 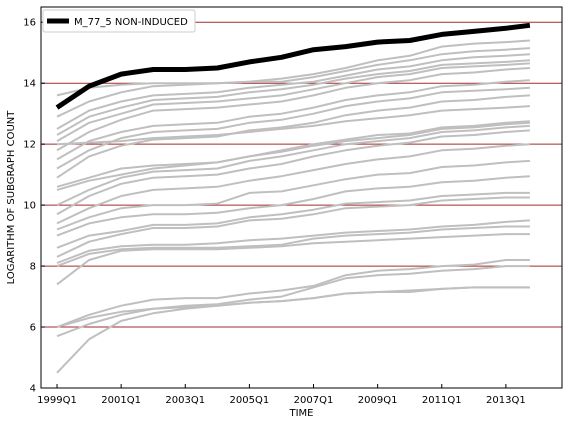 What do you see at coordinates (314, 400) in the screenshot?
I see `x-tick-label: 2007Q1` at bounding box center [314, 400].